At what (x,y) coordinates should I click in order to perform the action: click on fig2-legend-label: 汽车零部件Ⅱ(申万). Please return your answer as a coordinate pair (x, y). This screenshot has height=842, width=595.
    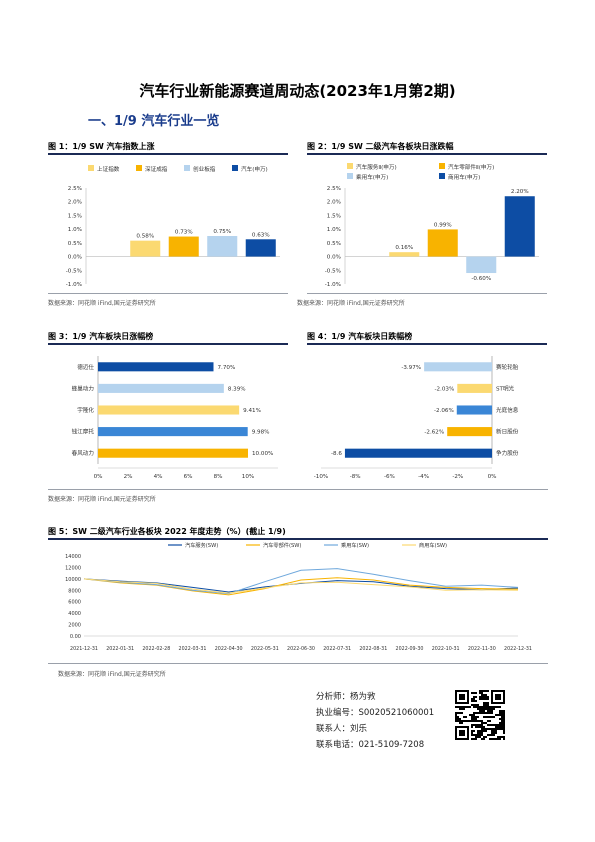
    Looking at the image, I should click on (471, 167).